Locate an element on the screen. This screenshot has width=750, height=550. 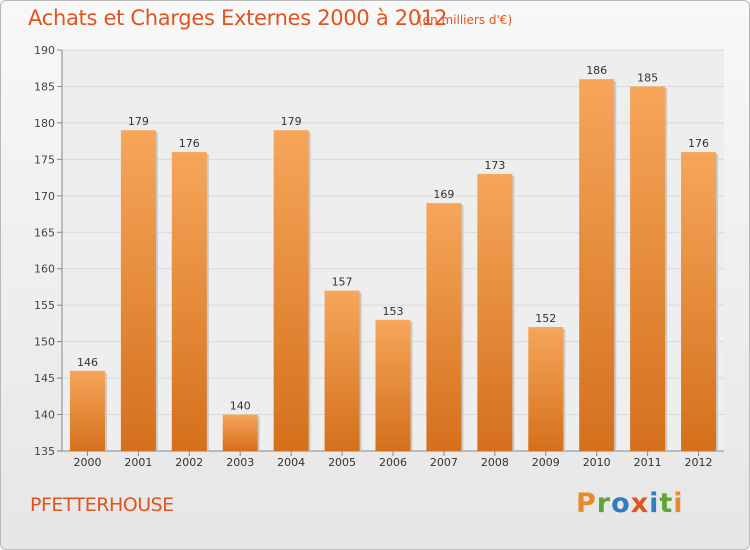
x-tick-label: 2012 is located at coordinates (699, 462).